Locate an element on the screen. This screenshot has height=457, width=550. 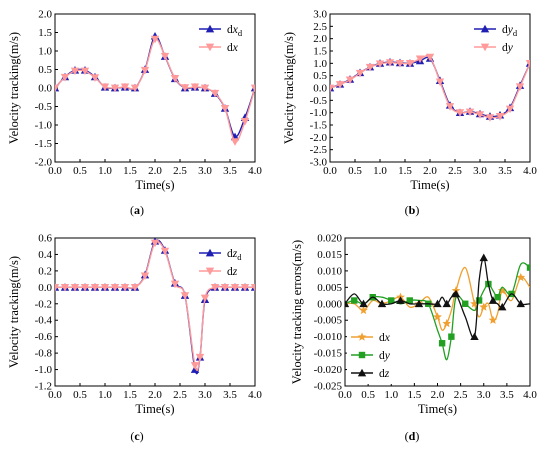
y-tick-label: 0.015 is located at coordinates (329, 255).